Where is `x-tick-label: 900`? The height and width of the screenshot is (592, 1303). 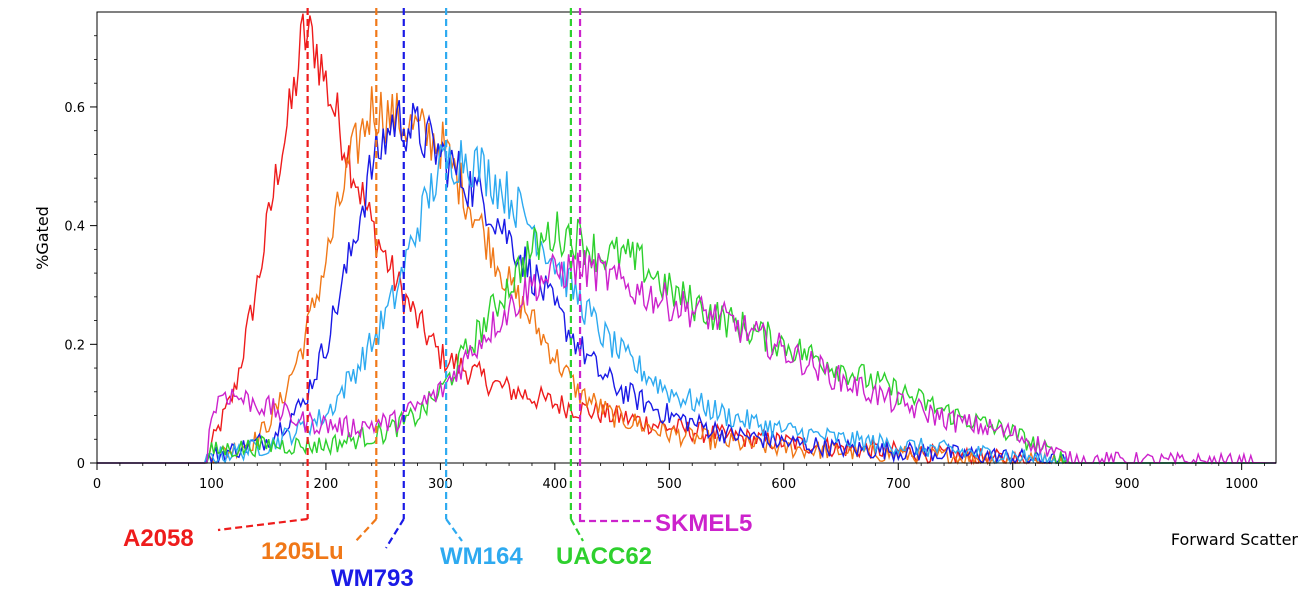 x-tick-label: 900 is located at coordinates (1127, 484).